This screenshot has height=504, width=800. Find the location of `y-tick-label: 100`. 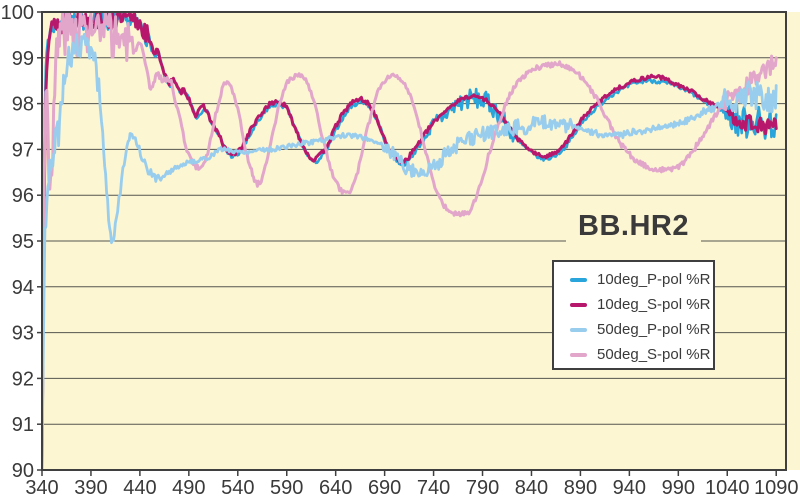

y-tick-label: 100 is located at coordinates (17, 13).